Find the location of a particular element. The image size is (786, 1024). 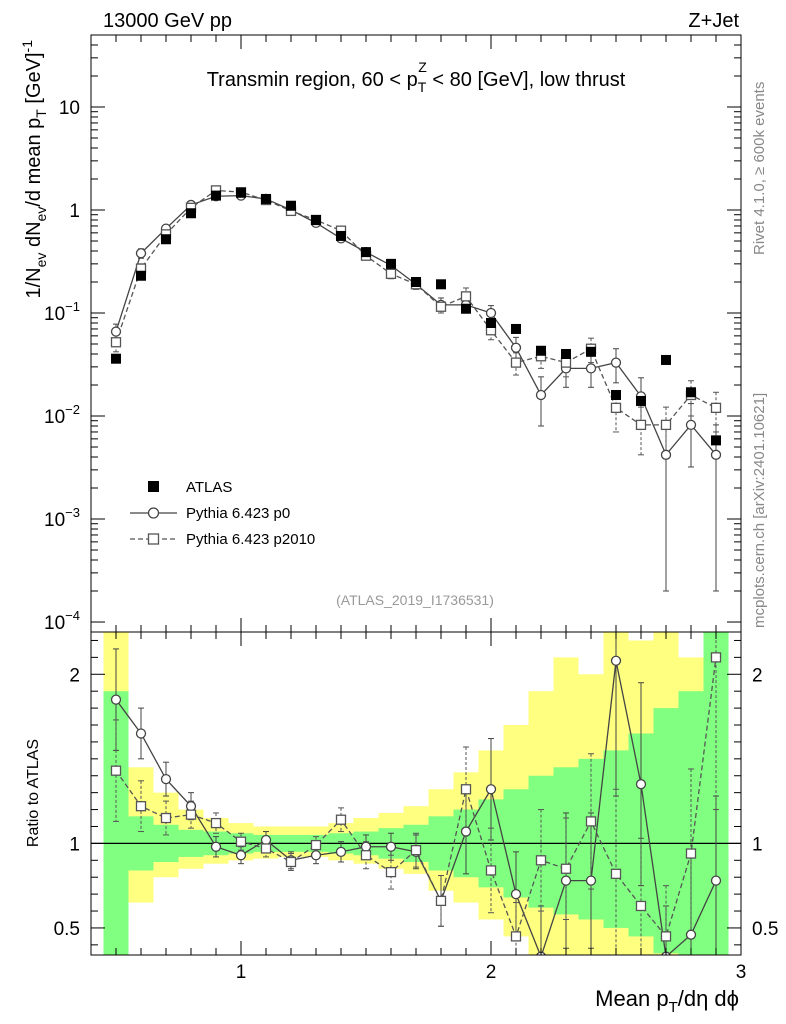

legend-label-p0: Pythia 6.423 p0 is located at coordinates (238, 513).